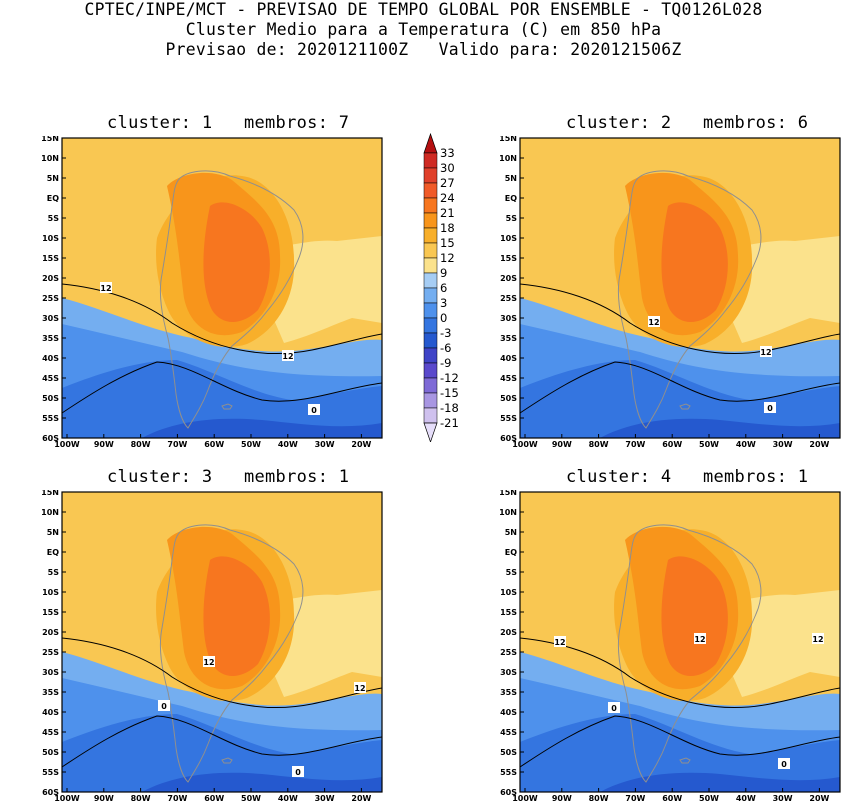  Describe the element at coordinates (445, 348) in the screenshot. I see `colorbar-label: -6` at that location.